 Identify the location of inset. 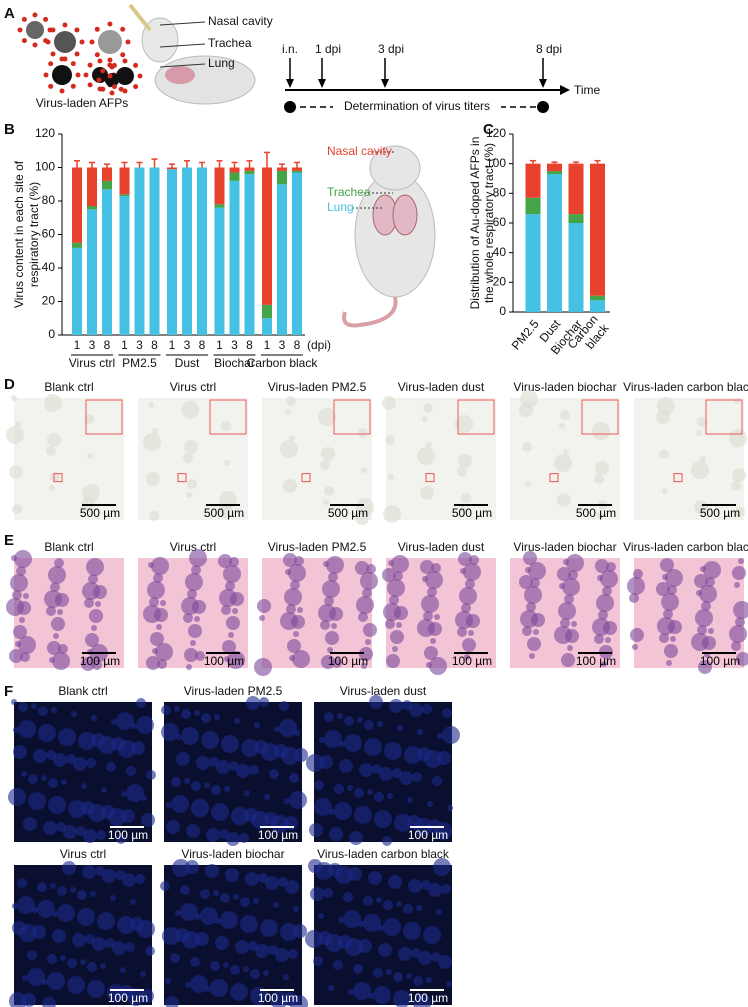
(600, 417).